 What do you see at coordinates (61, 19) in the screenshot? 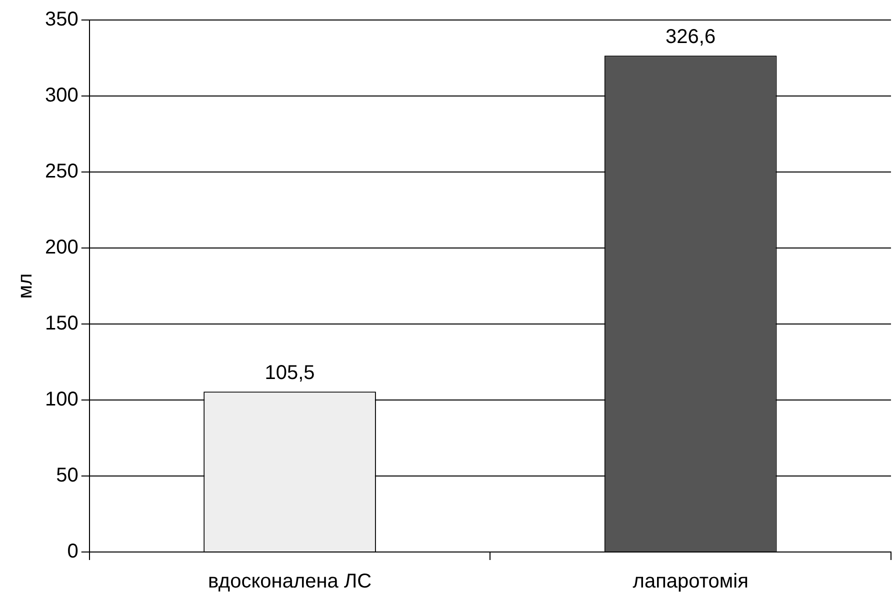
I see `y-tick-label: 350` at bounding box center [61, 19].